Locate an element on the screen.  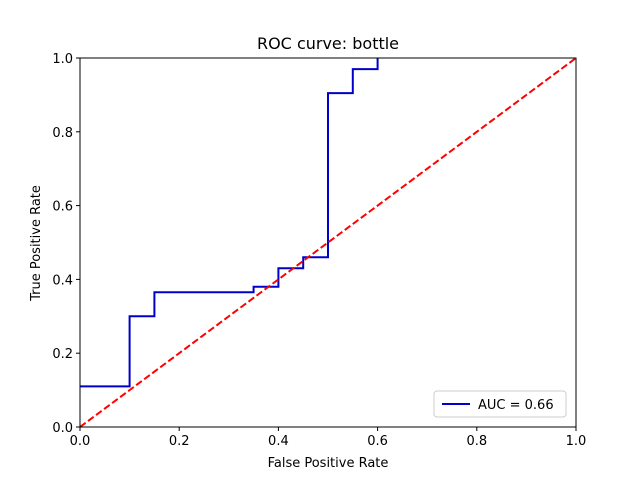
x-tick-label: 0.2 is located at coordinates (179, 441).